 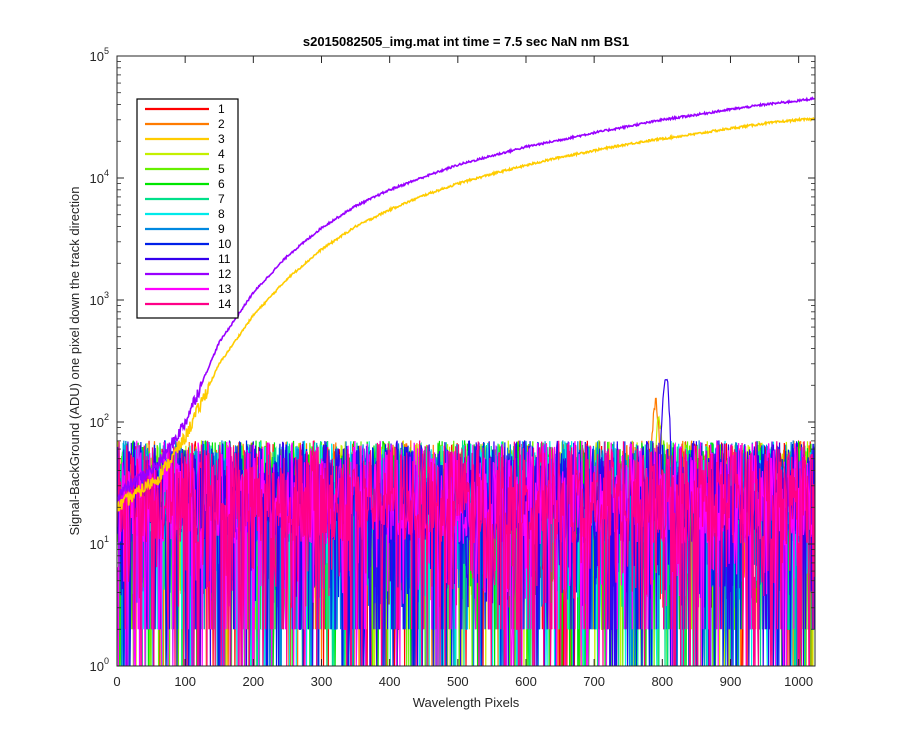 What do you see at coordinates (221, 169) in the screenshot?
I see `legend-label-5: 5` at bounding box center [221, 169].